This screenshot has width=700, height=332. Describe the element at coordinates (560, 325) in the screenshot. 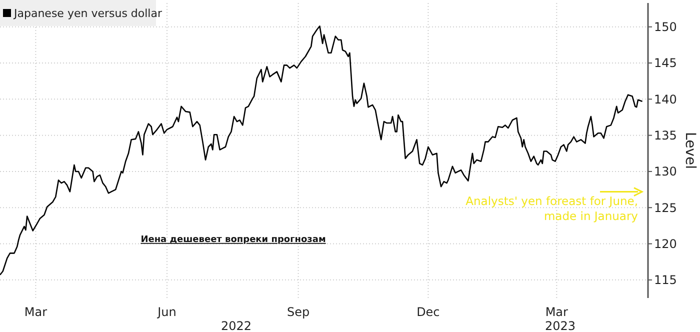

I see `text: 2023` at that location.